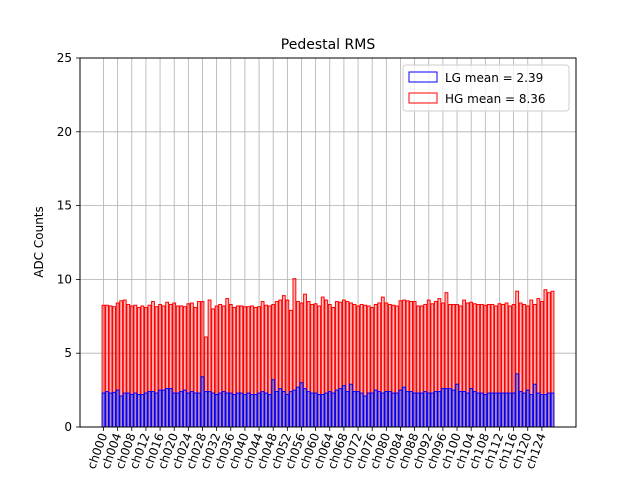 Image resolution: width=640 pixels, height=480 pixels. Describe the element at coordinates (64, 279) in the screenshot. I see `y-tick-label: 10` at that location.